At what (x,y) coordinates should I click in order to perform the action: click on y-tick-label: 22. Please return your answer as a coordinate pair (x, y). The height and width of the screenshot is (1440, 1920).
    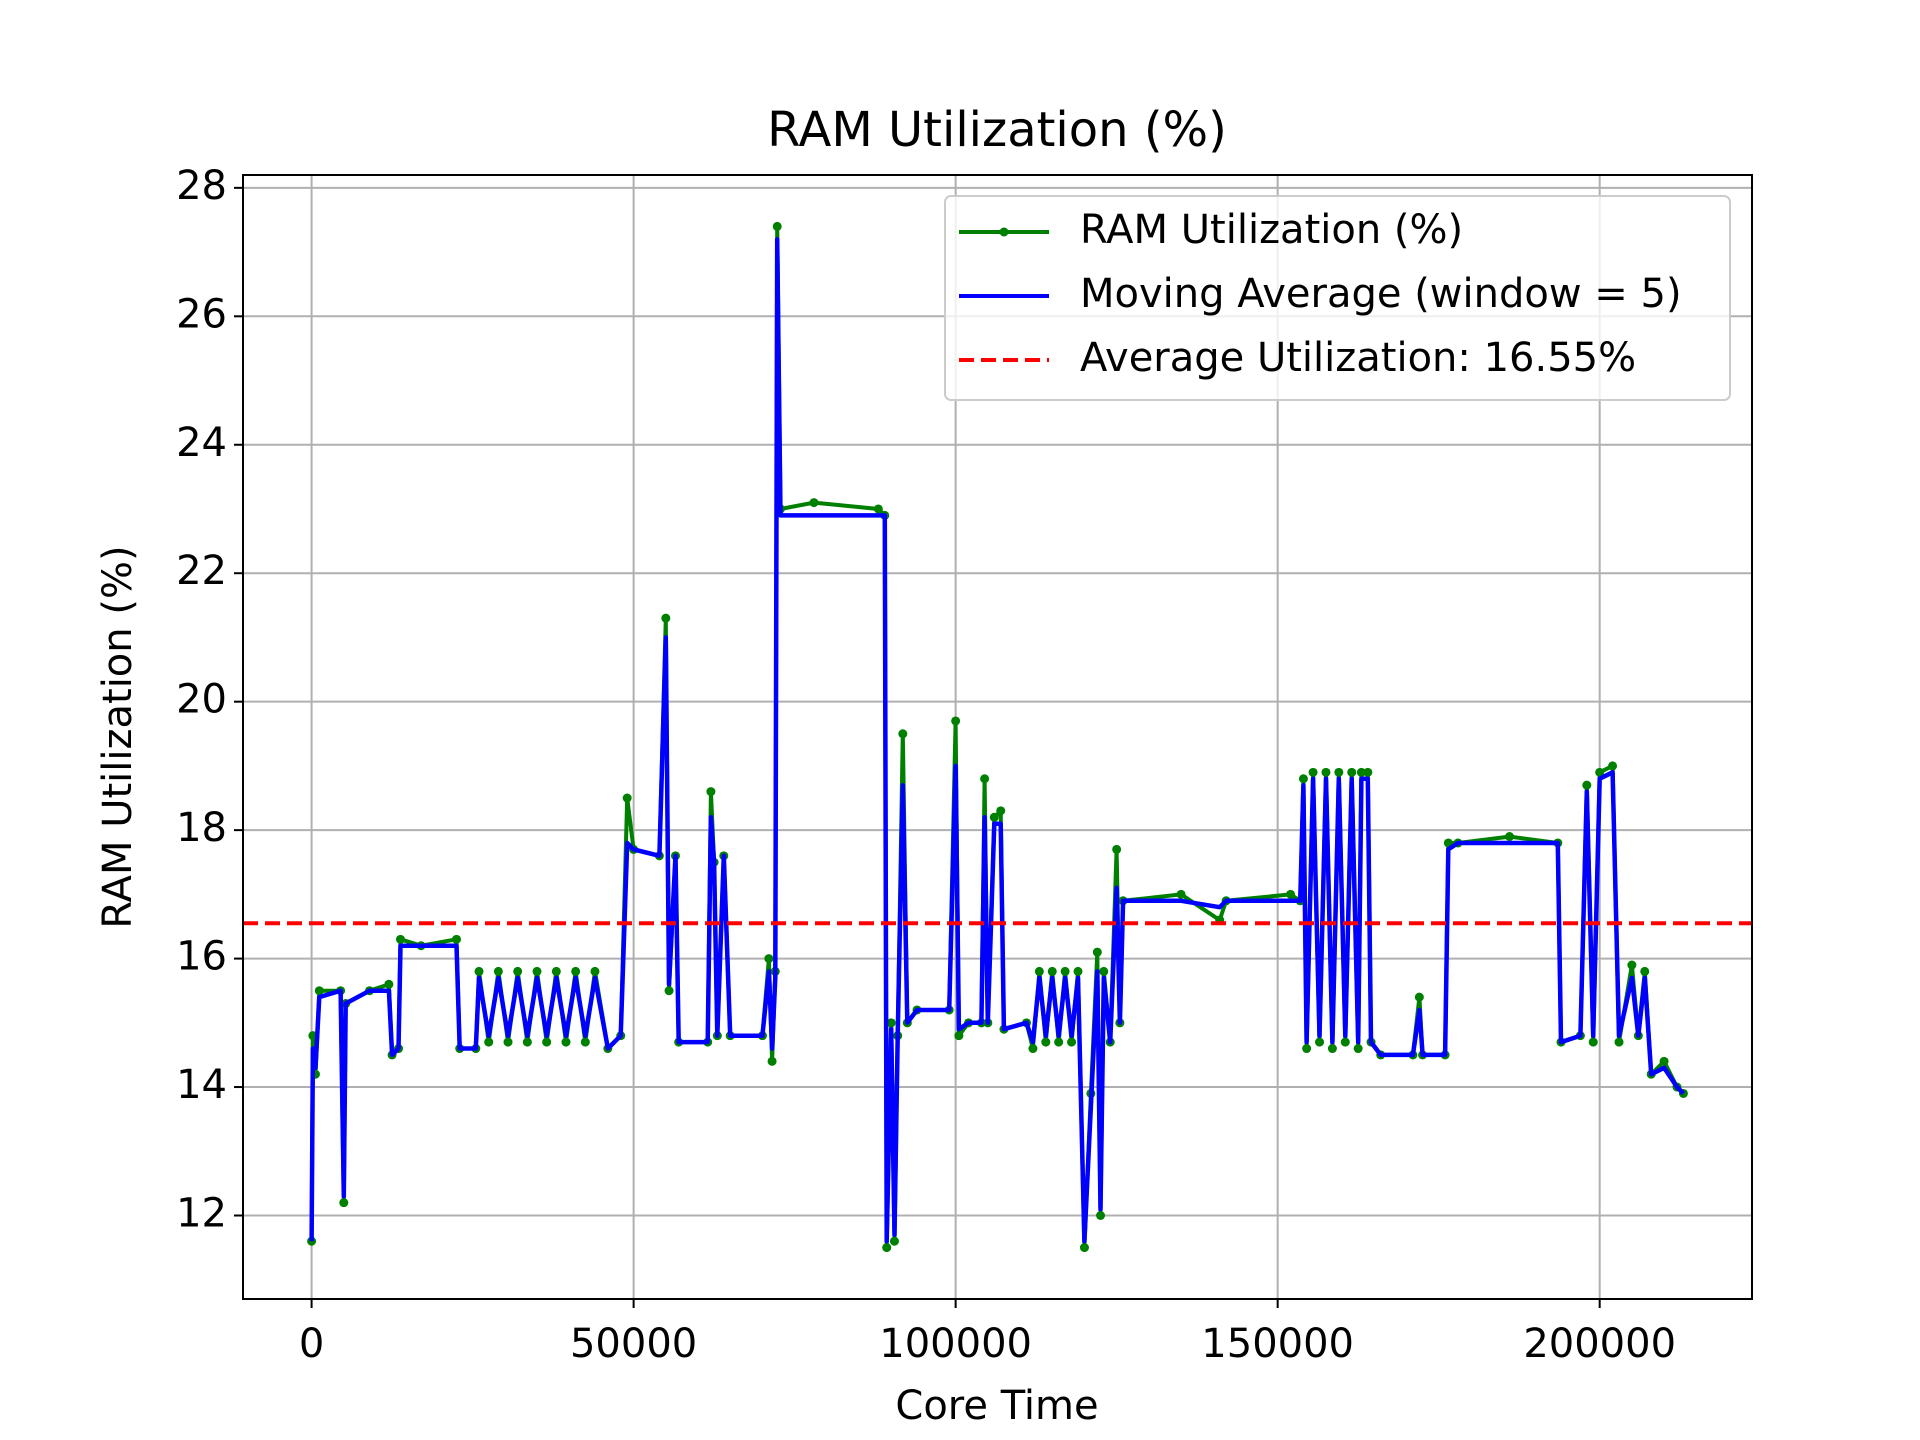
    Looking at the image, I should click on (201, 571).